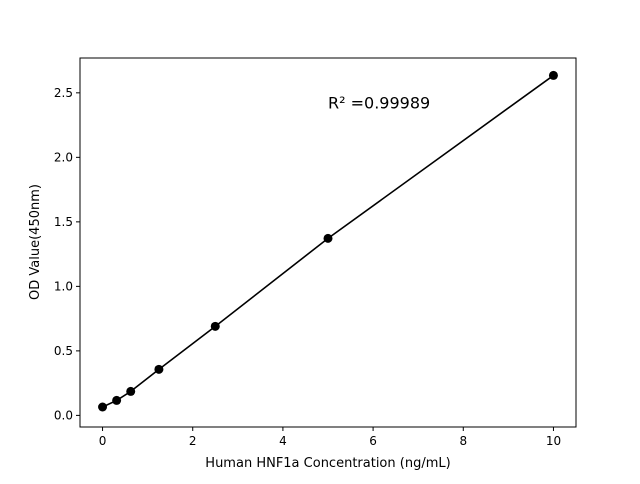 The image size is (640, 484). I want to click on r-squared-annotation: R² =0.99989, so click(379, 102).